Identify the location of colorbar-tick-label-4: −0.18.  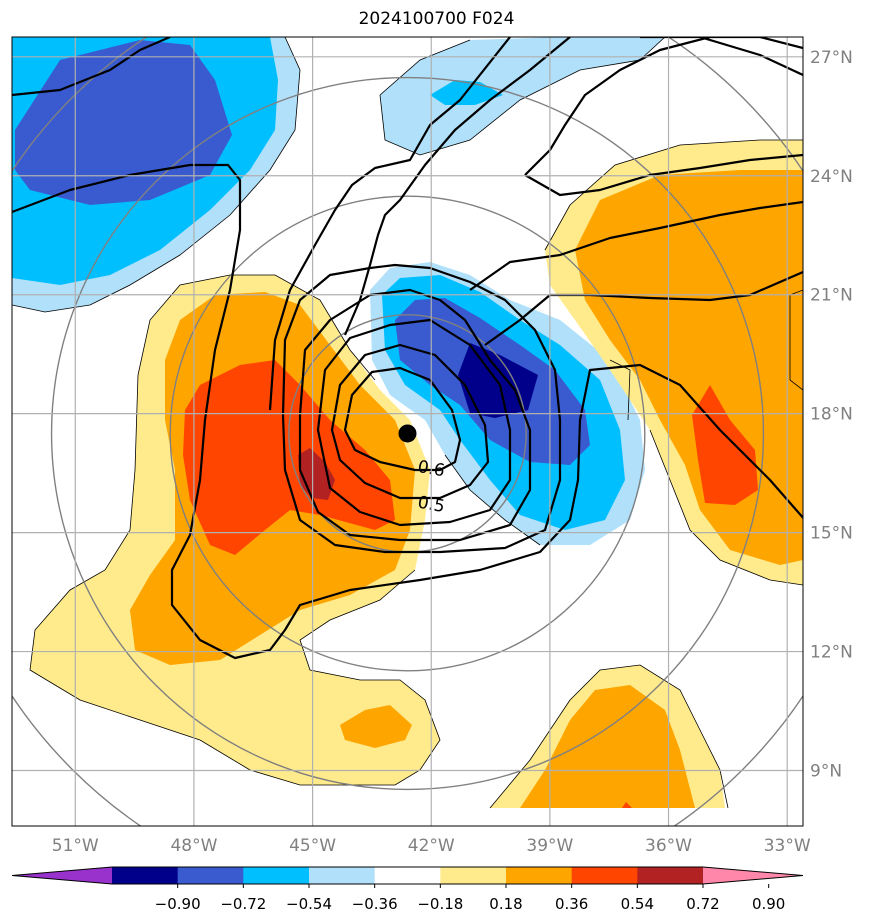
(440, 904).